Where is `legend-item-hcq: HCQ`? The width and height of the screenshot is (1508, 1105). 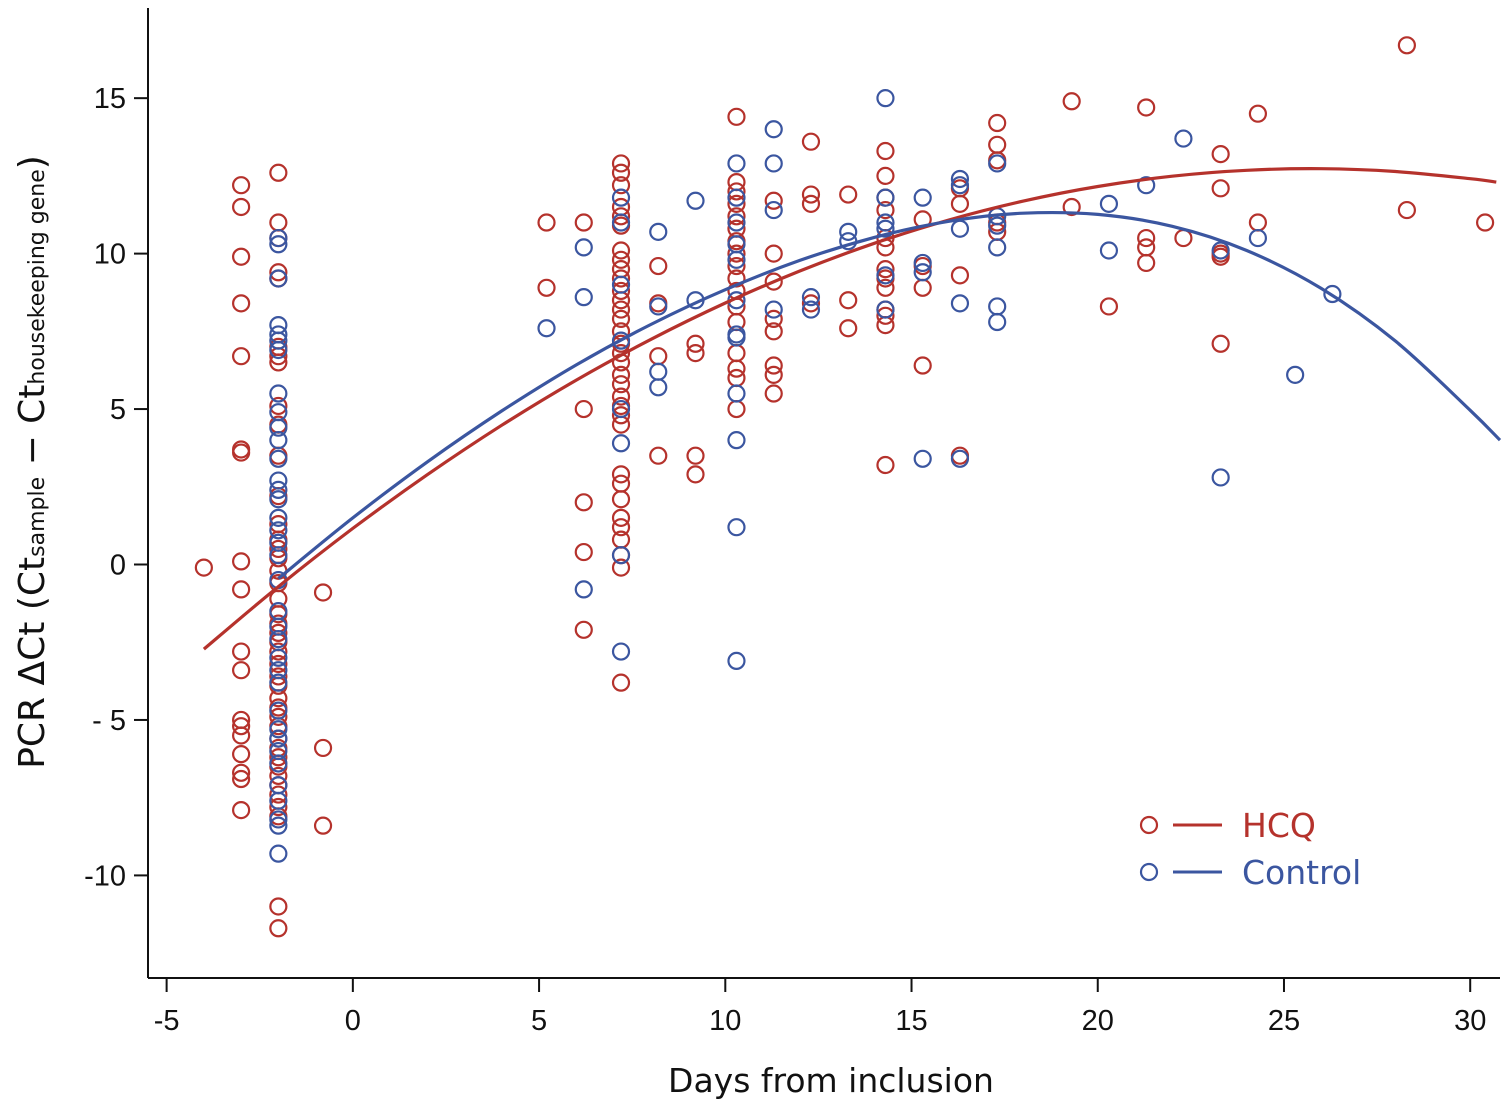
legend-item-hcq: HCQ is located at coordinates (1227, 825).